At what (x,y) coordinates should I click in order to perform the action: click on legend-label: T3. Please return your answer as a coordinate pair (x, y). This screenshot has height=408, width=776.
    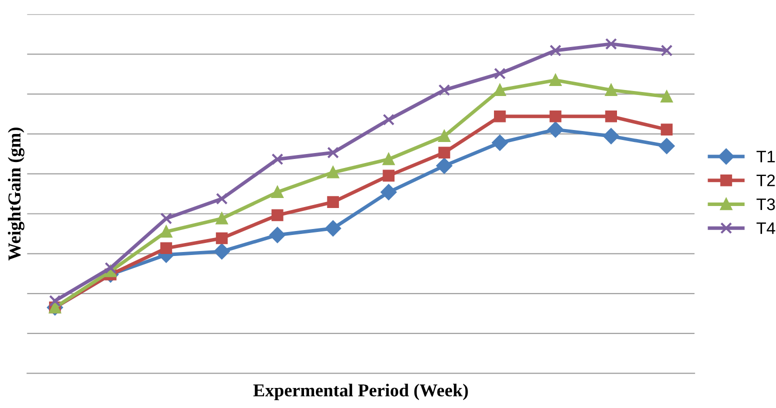
    Looking at the image, I should click on (765, 204).